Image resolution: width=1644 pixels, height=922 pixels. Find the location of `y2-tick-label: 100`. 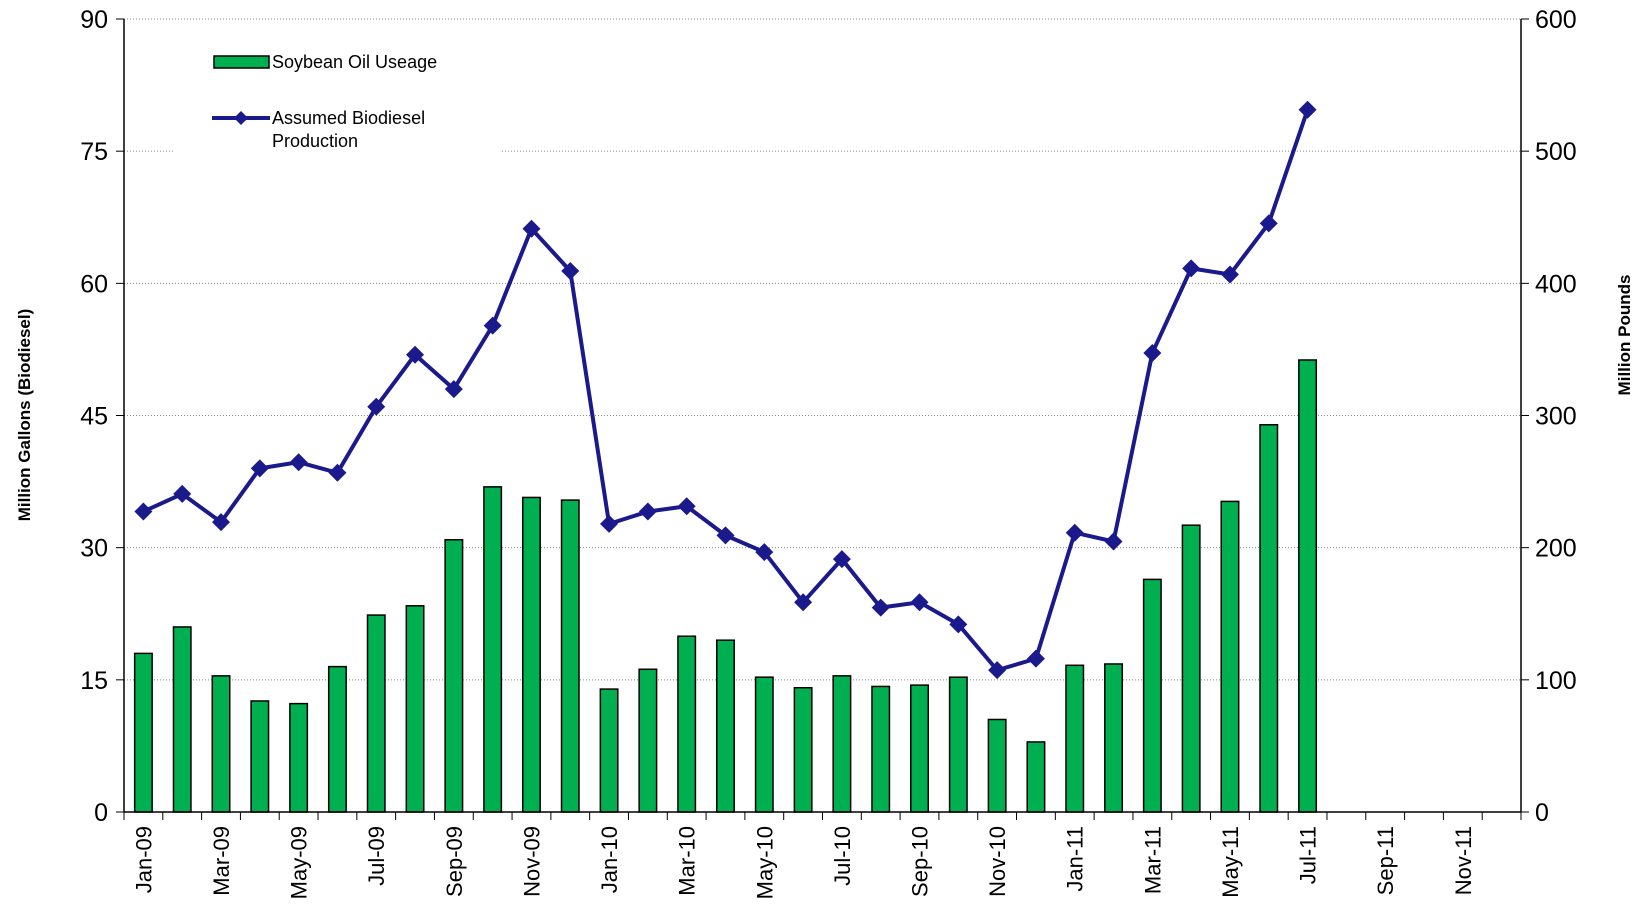

y2-tick-label: 100 is located at coordinates (1556, 681).